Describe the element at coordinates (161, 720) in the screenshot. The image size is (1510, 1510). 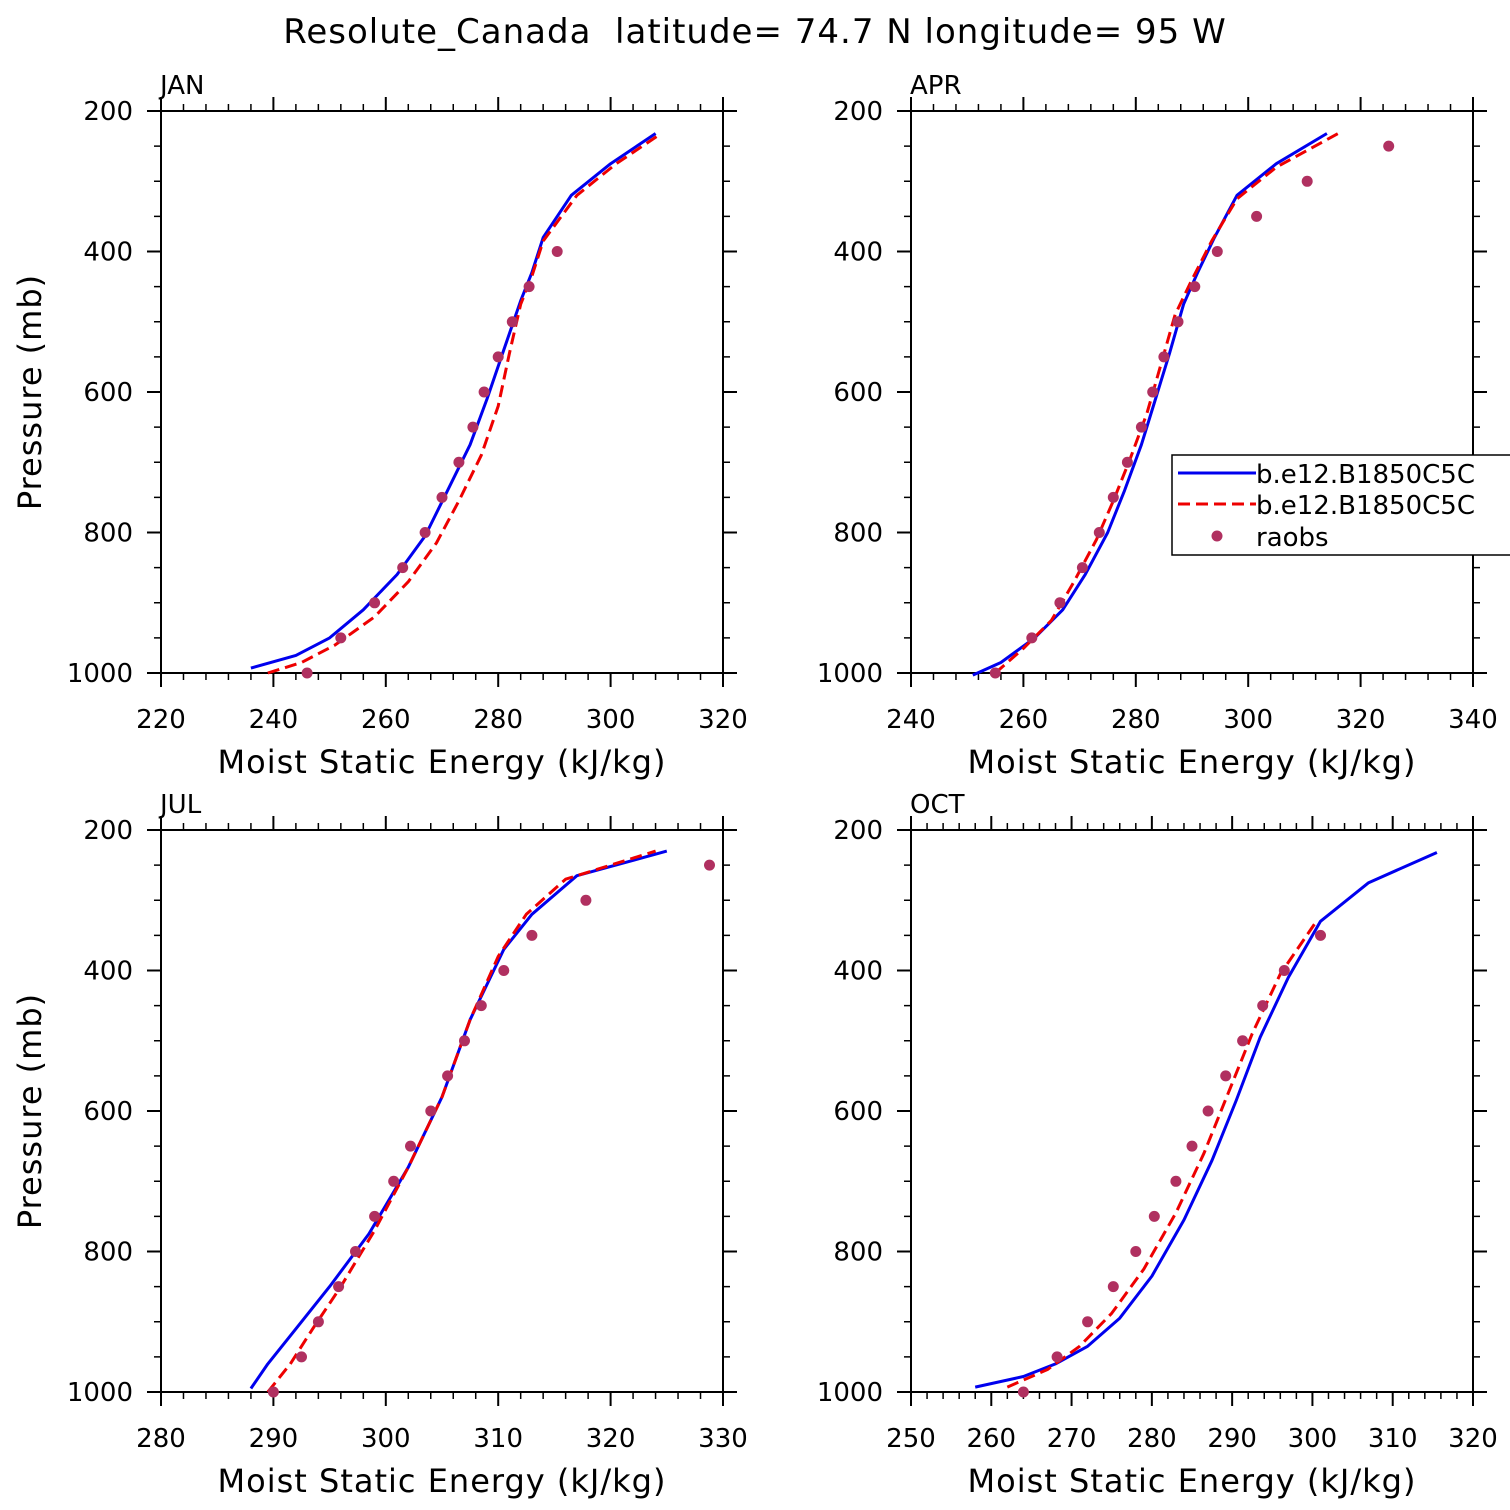
I see `x-tick-label: 220` at that location.